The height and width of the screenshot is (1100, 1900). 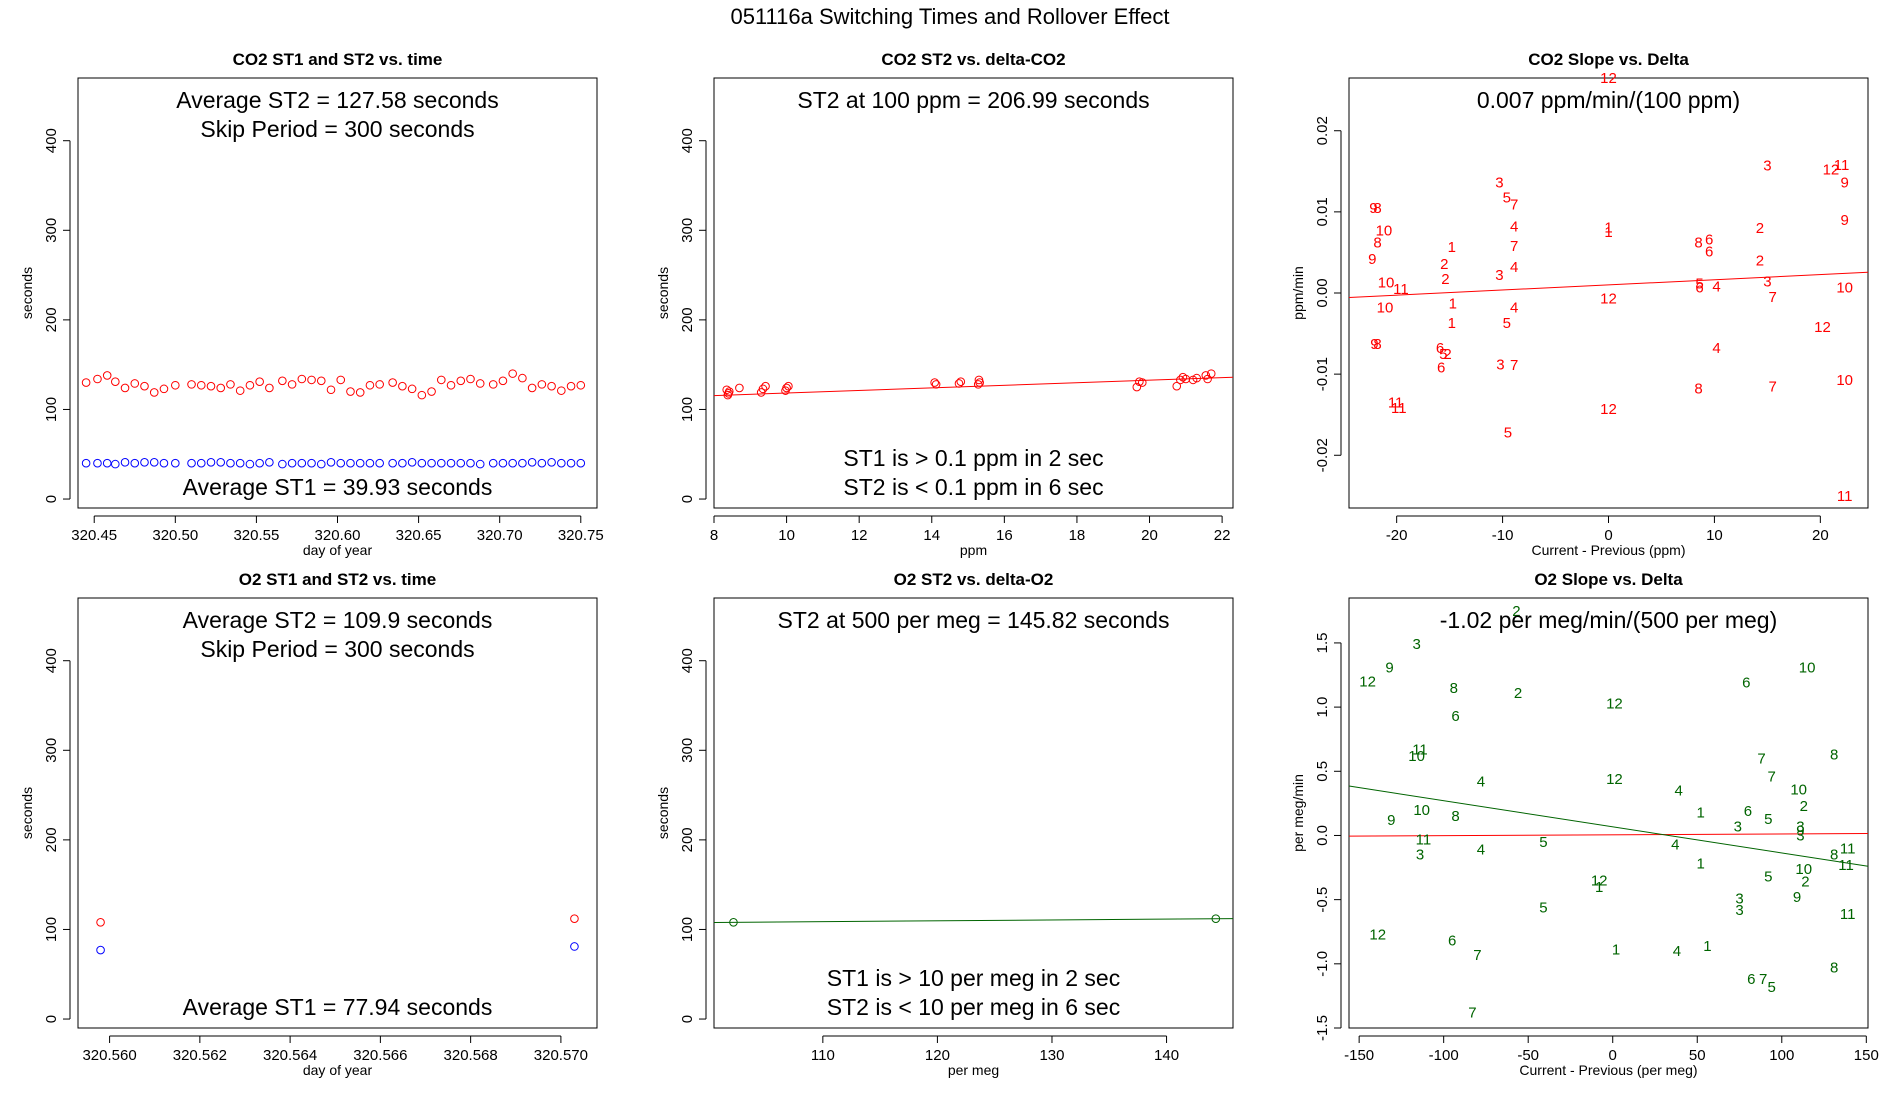 What do you see at coordinates (1322, 771) in the screenshot?
I see `y-tick-label: 0.5` at bounding box center [1322, 771].